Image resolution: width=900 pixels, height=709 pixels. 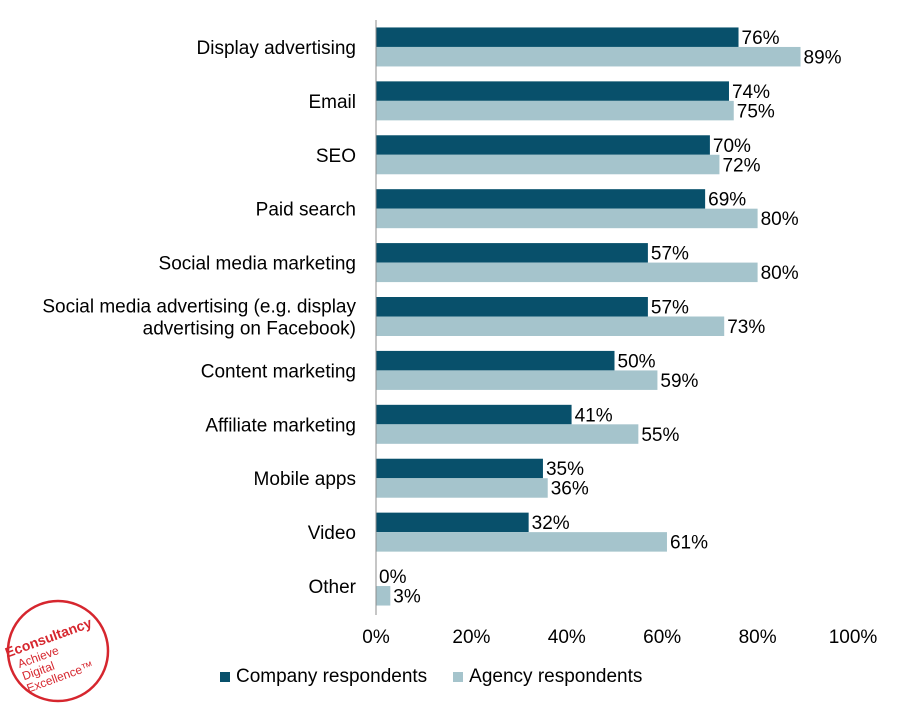 I want to click on agency-value-label: 89%, so click(x=823, y=57).